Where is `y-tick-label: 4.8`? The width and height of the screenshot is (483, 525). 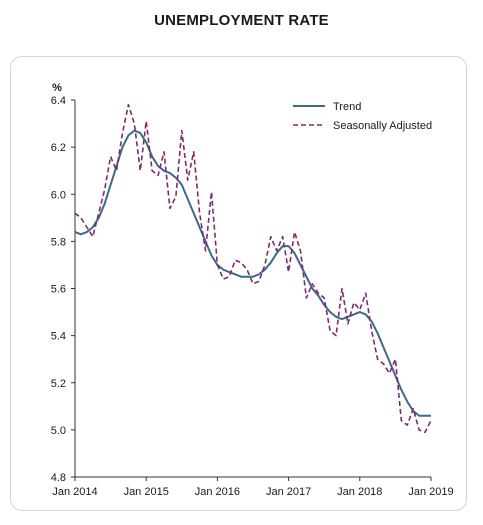 y-tick-label: 4.8 is located at coordinates (58, 478).